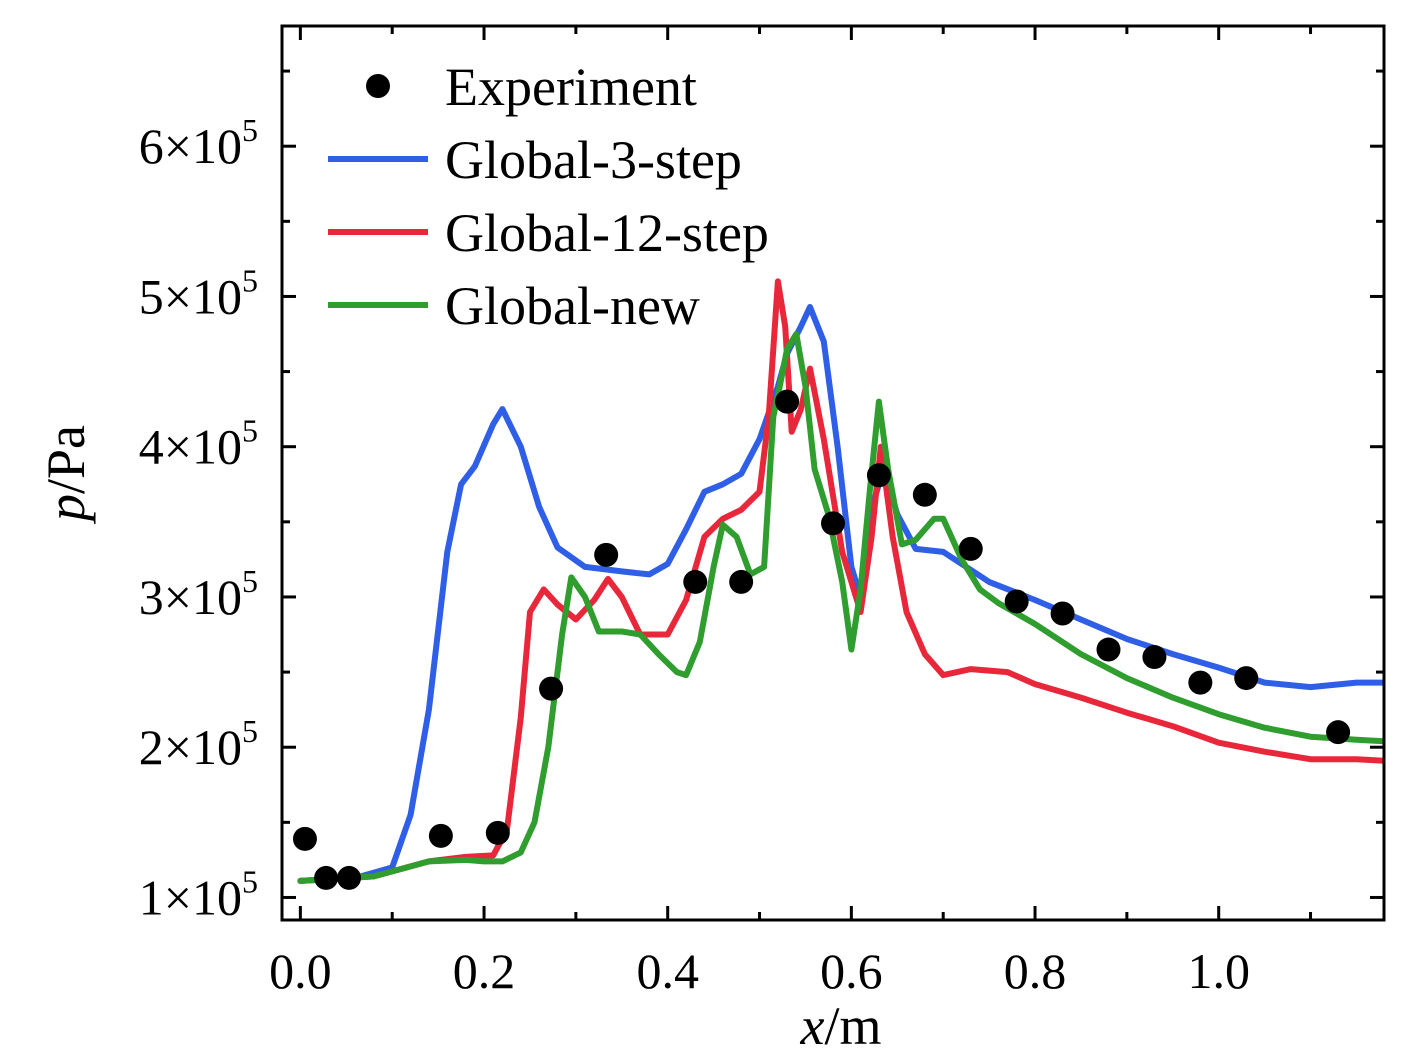 This screenshot has width=1415, height=1057. Describe the element at coordinates (198, 143) in the screenshot. I see `y-tick-label: 6×10⁵` at that location.